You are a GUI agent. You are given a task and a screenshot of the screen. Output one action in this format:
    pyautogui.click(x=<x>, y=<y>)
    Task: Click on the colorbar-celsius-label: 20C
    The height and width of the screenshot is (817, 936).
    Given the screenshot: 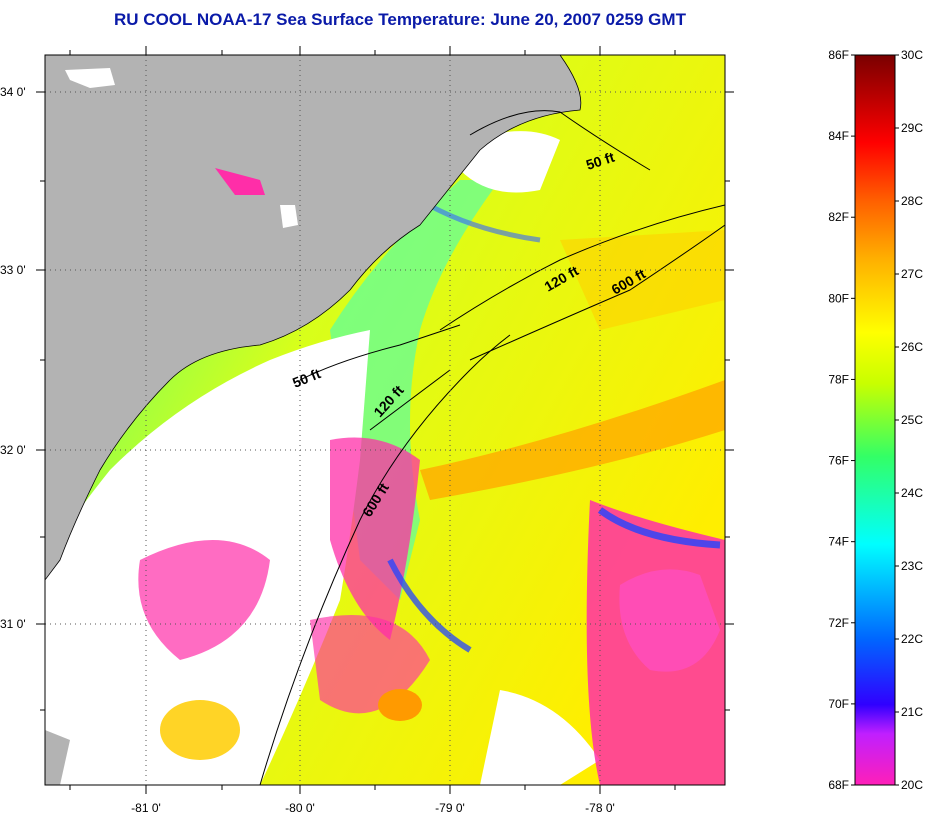 What is the action you would take?
    pyautogui.click(x=912, y=785)
    